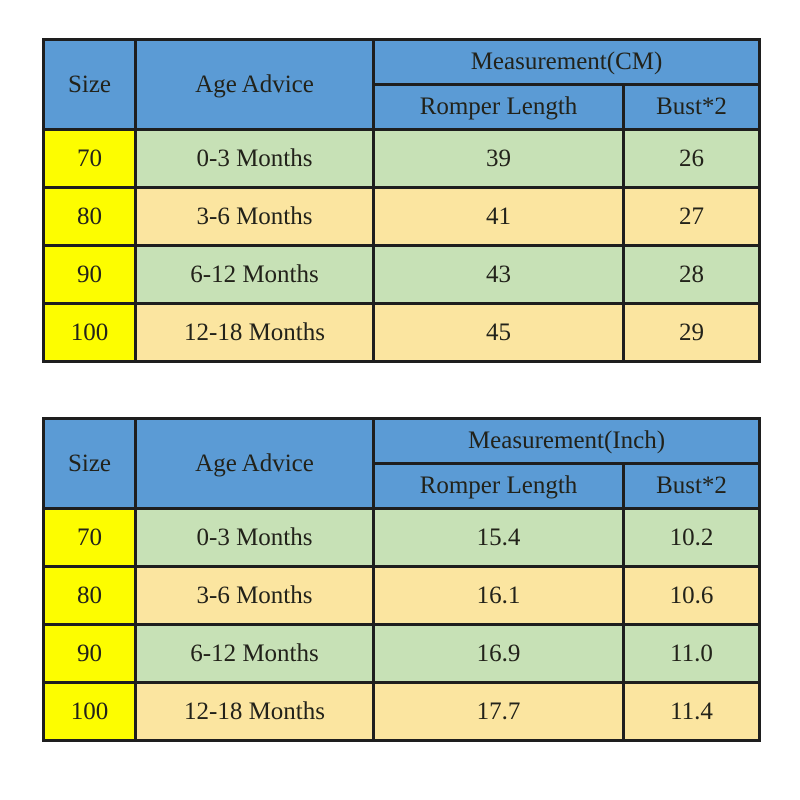 Image resolution: width=800 pixels, height=800 pixels. What do you see at coordinates (498, 537) in the screenshot?
I see `romper-length-cell: 15.4` at bounding box center [498, 537].